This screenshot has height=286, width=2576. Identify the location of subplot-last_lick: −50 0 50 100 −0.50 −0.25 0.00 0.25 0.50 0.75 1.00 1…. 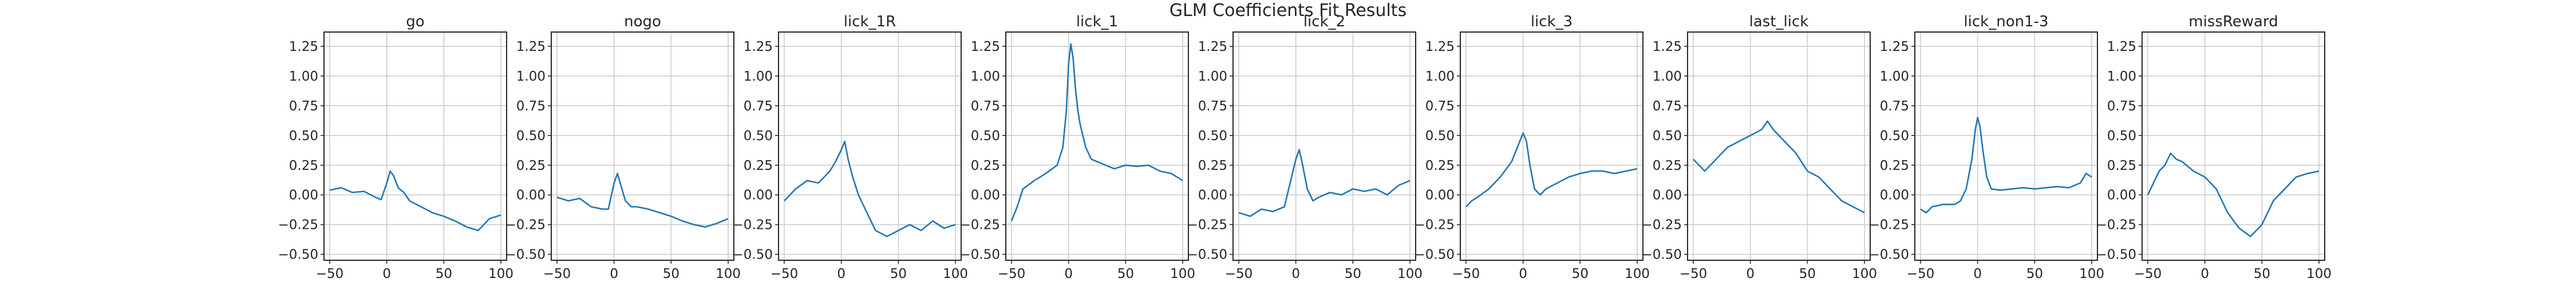
(1759, 147).